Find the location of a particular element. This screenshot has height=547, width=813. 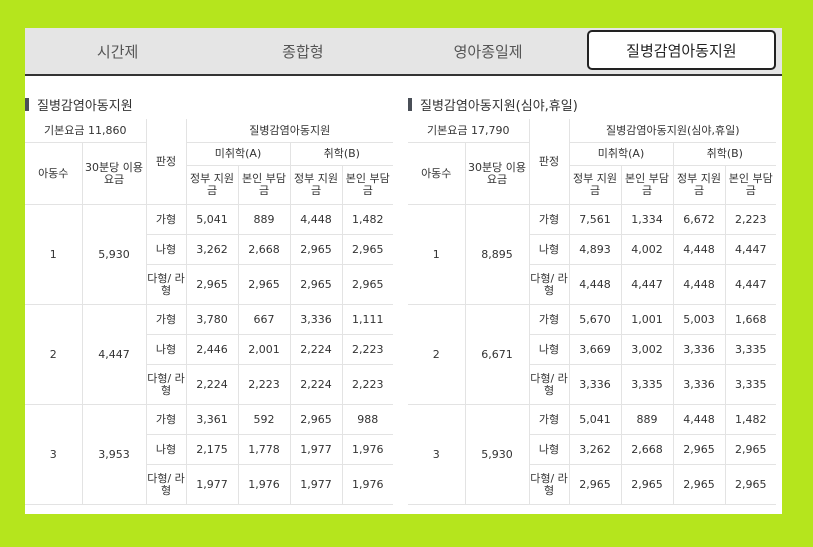

b-gov-value: 2,224 is located at coordinates (316, 384).